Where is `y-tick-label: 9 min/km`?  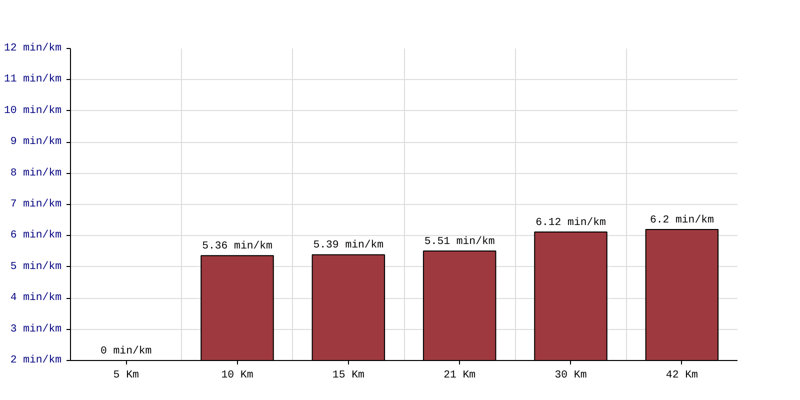 y-tick-label: 9 min/km is located at coordinates (36, 142).